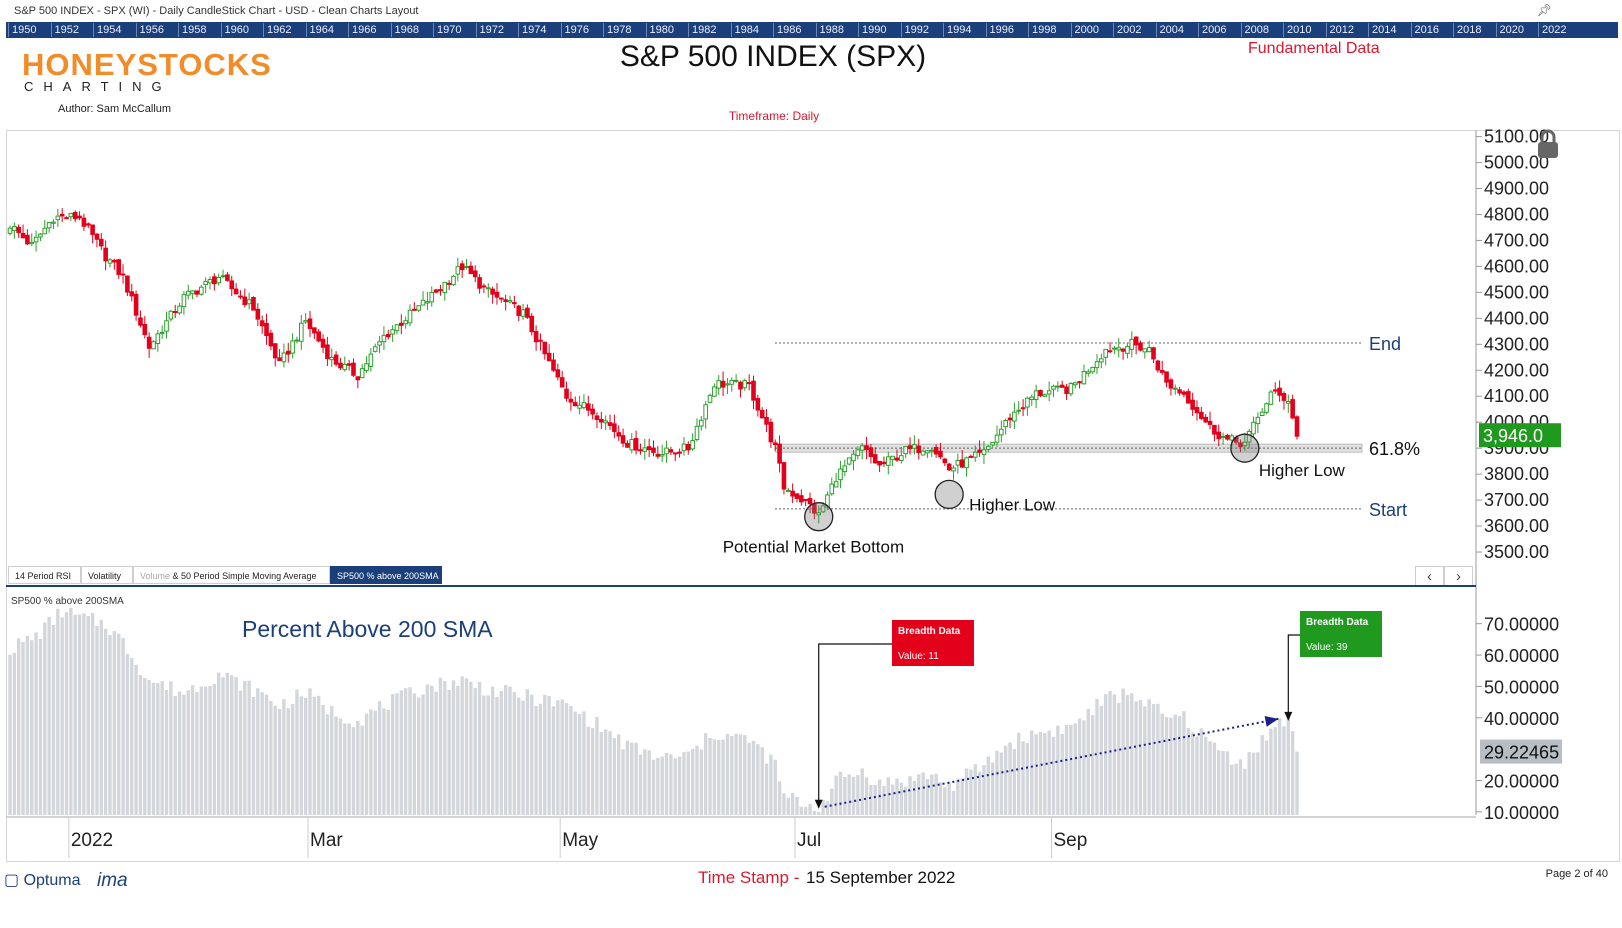 The image size is (1622, 928). What do you see at coordinates (1297, 30) in the screenshot?
I see `year-label: 2010` at bounding box center [1297, 30].